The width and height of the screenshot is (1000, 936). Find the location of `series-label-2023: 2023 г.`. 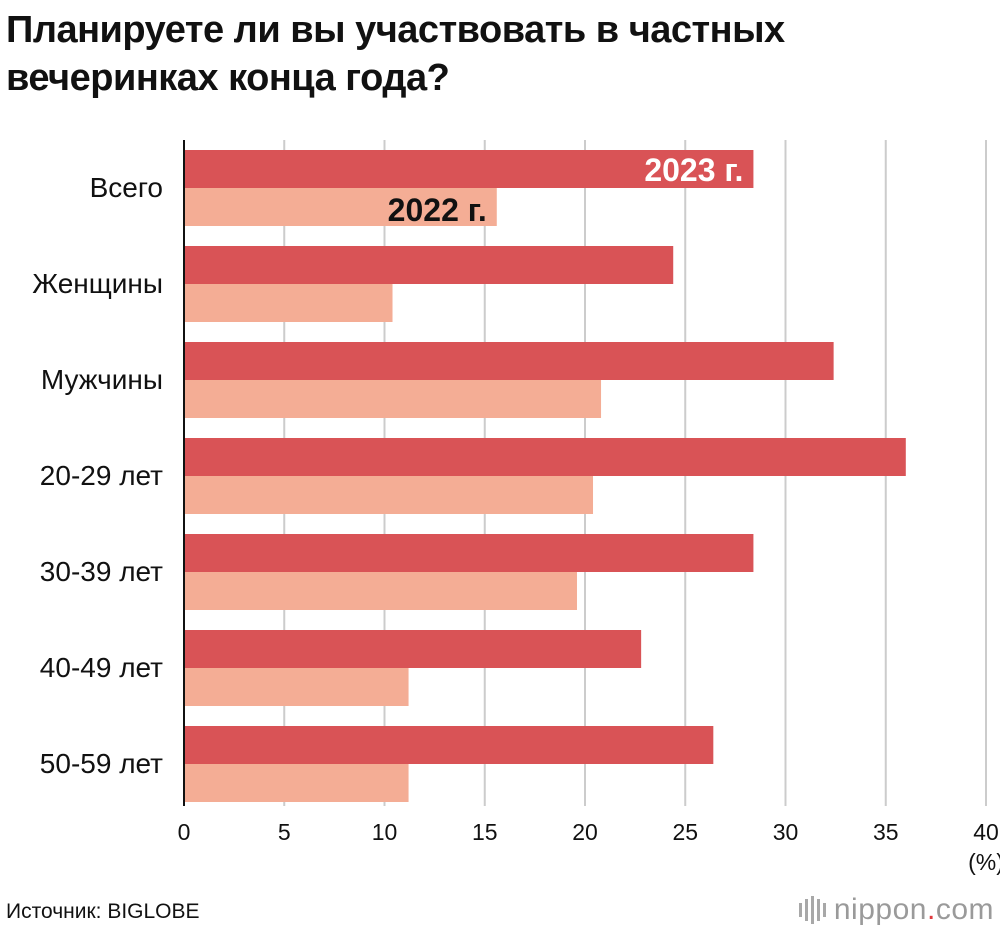

series-label-2023: 2023 г. is located at coordinates (693, 170).